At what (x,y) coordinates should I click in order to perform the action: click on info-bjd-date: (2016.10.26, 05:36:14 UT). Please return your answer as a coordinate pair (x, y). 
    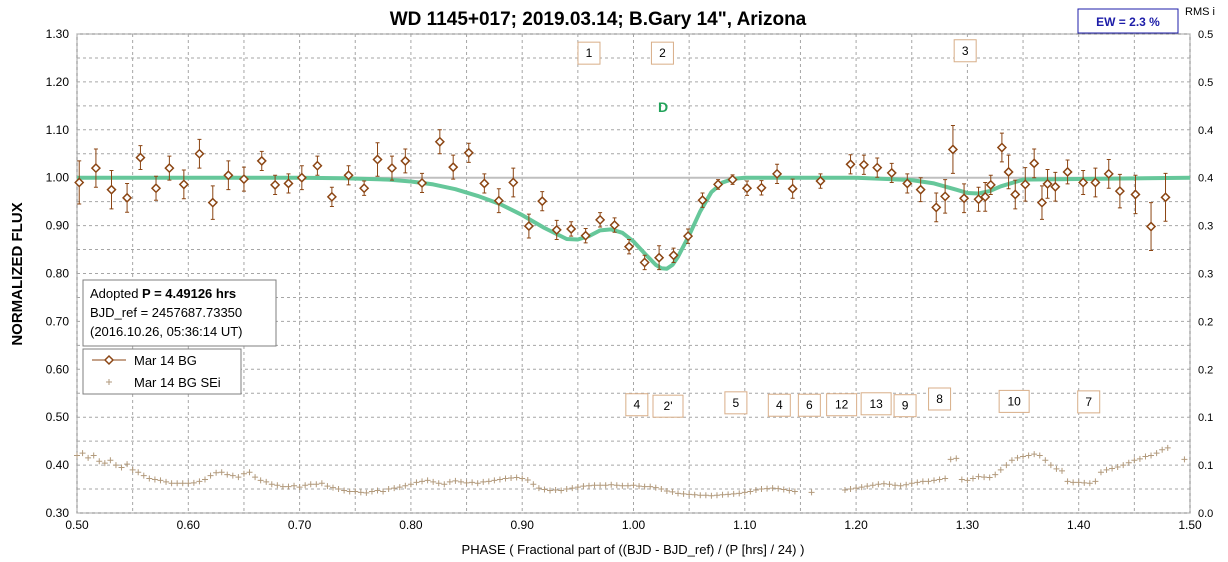
    Looking at the image, I should click on (166, 331).